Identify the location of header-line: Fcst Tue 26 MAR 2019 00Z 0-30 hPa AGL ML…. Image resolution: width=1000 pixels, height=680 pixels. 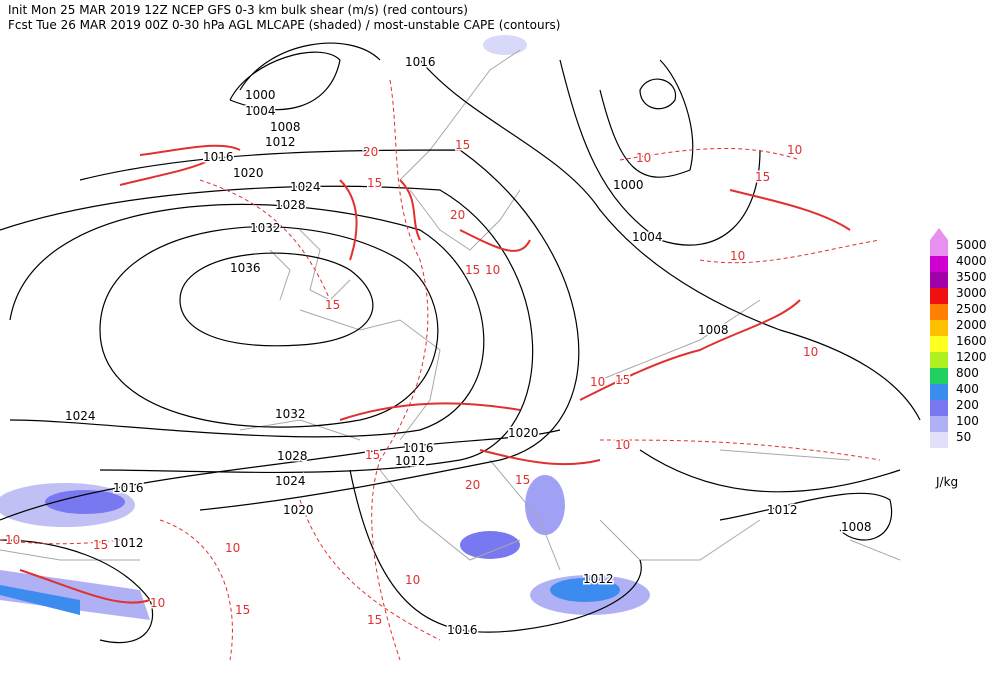
(284, 25).